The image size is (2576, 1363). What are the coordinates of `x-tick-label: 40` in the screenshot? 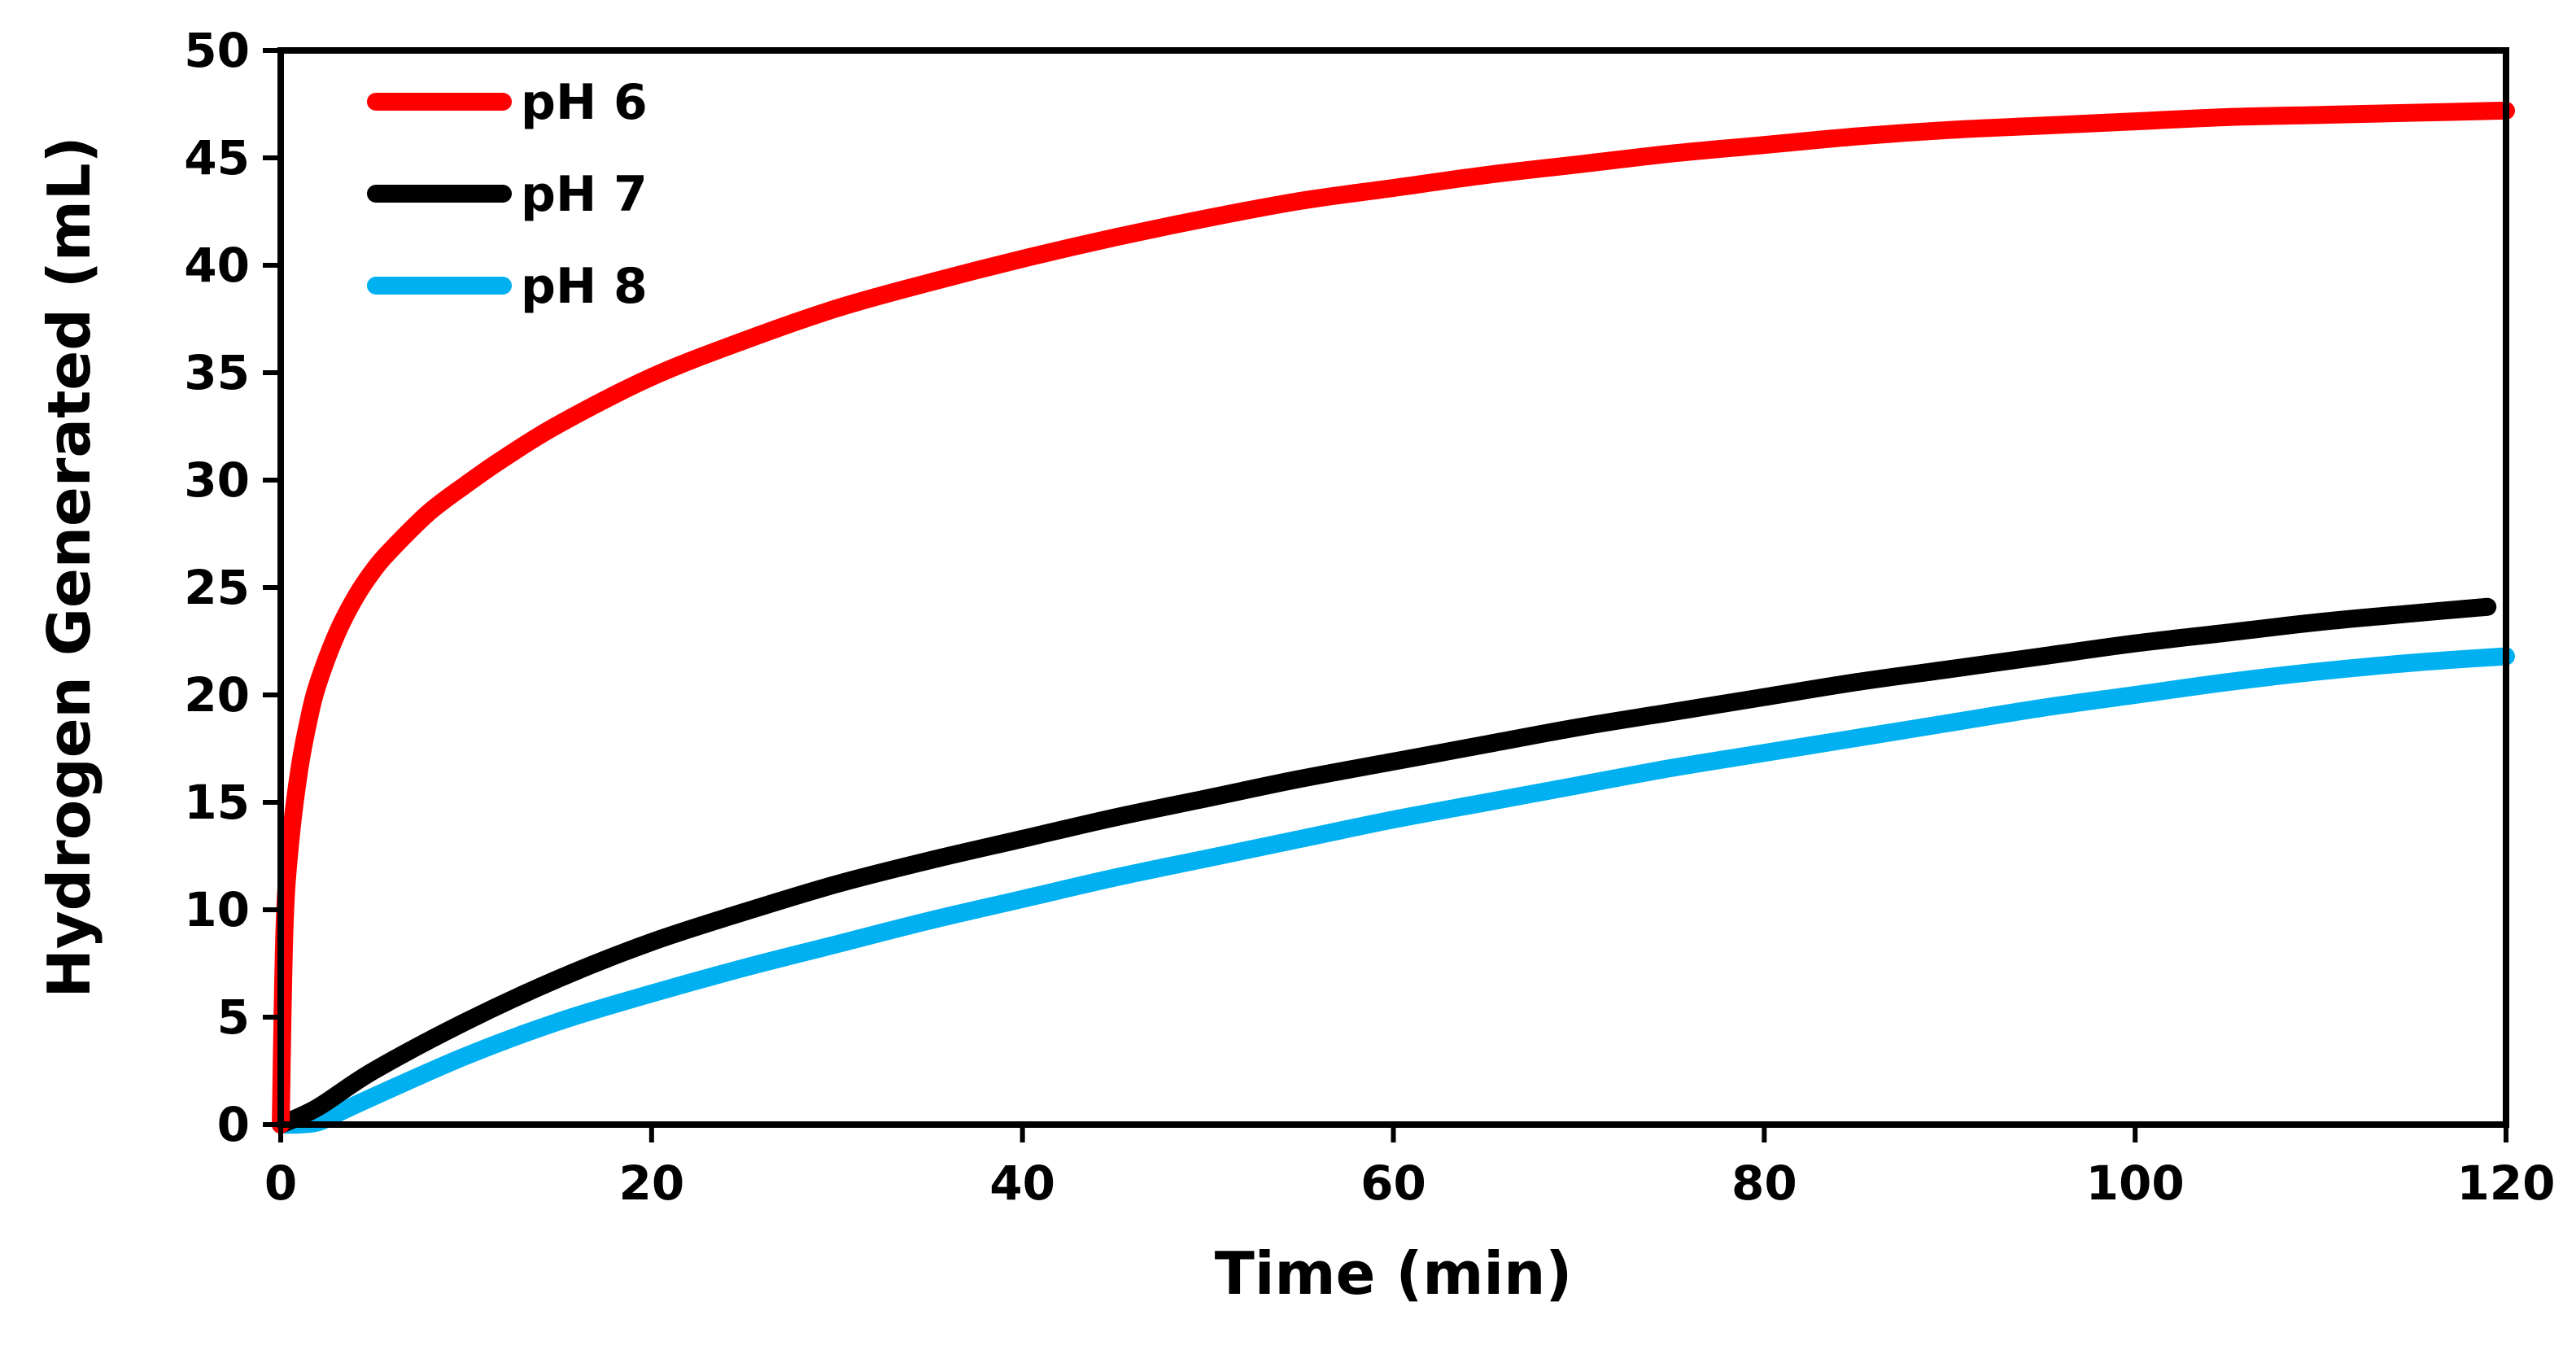 It's located at (1022, 1183).